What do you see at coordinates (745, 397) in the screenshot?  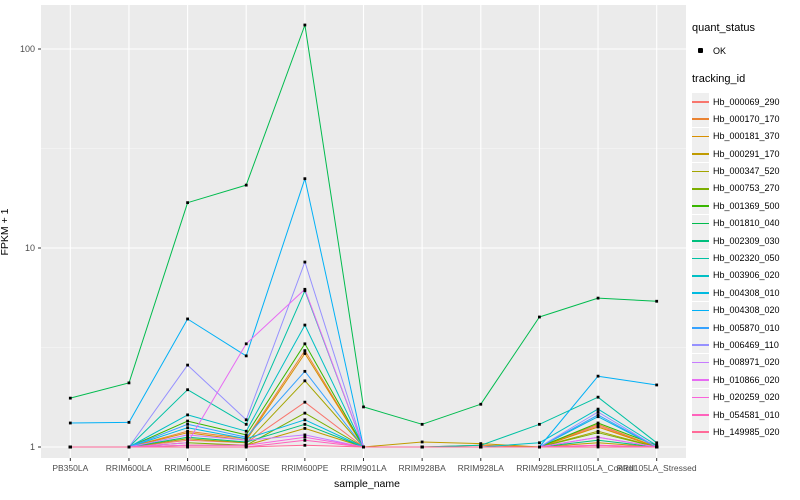 I see `legend-item: Hb_020259_020` at bounding box center [745, 397].